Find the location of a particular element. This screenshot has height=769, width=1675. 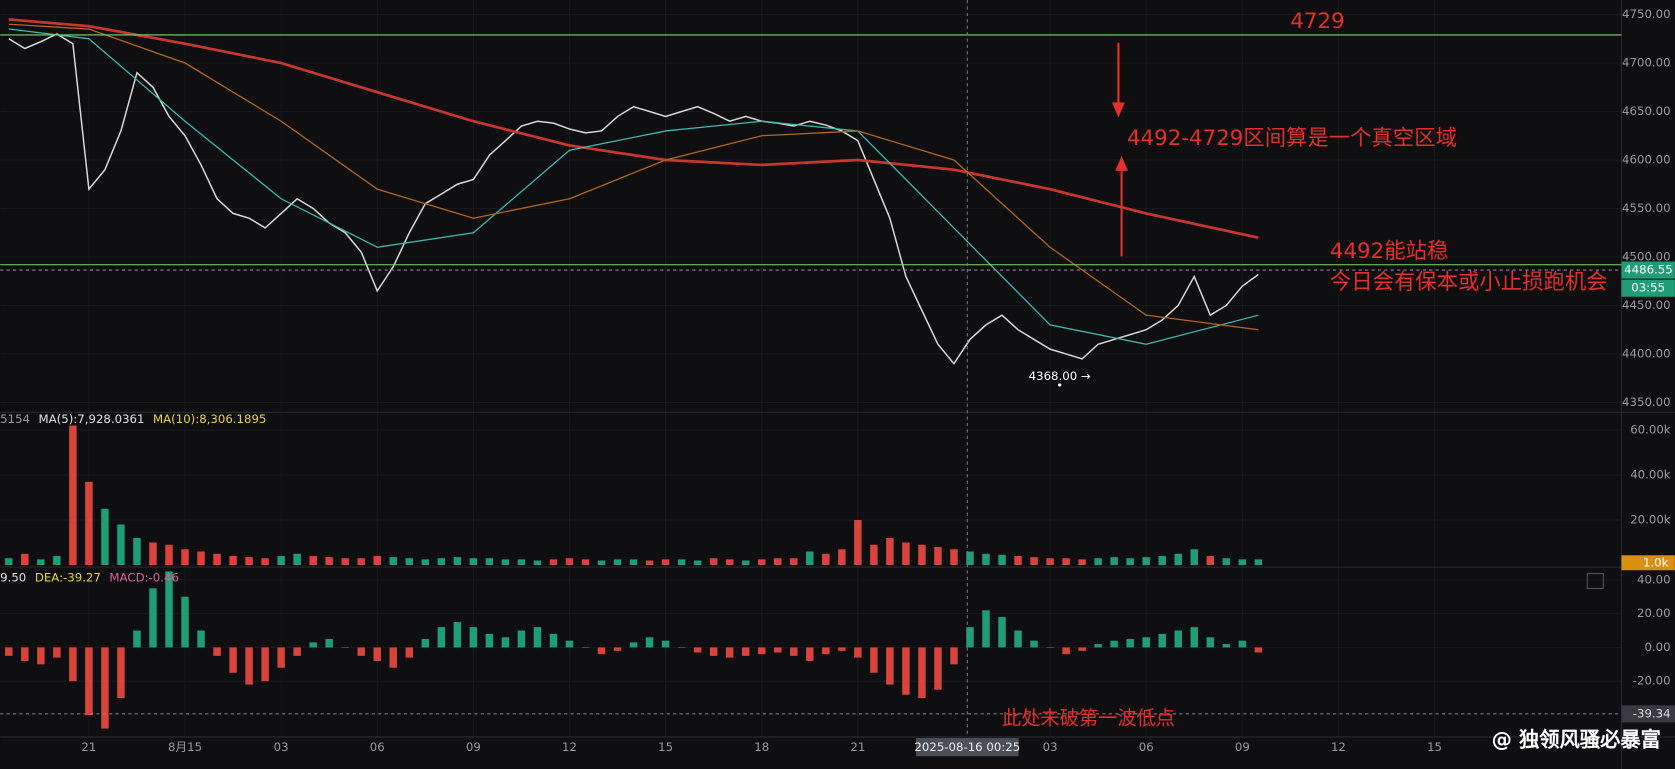

low-label: 4368.00 → is located at coordinates (1060, 376).